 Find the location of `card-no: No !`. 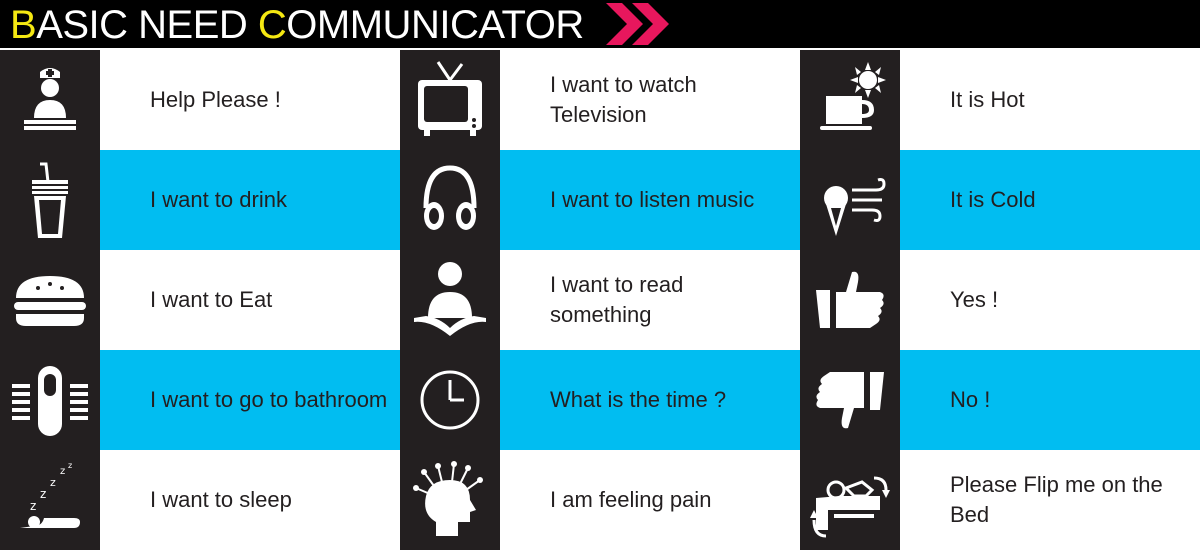

card-no: No ! is located at coordinates (1000, 400).